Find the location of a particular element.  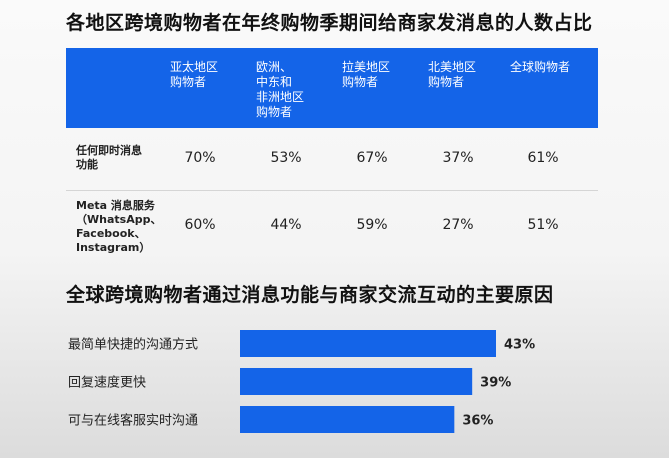

bar-category-label: 回复速度更快 is located at coordinates (107, 383).